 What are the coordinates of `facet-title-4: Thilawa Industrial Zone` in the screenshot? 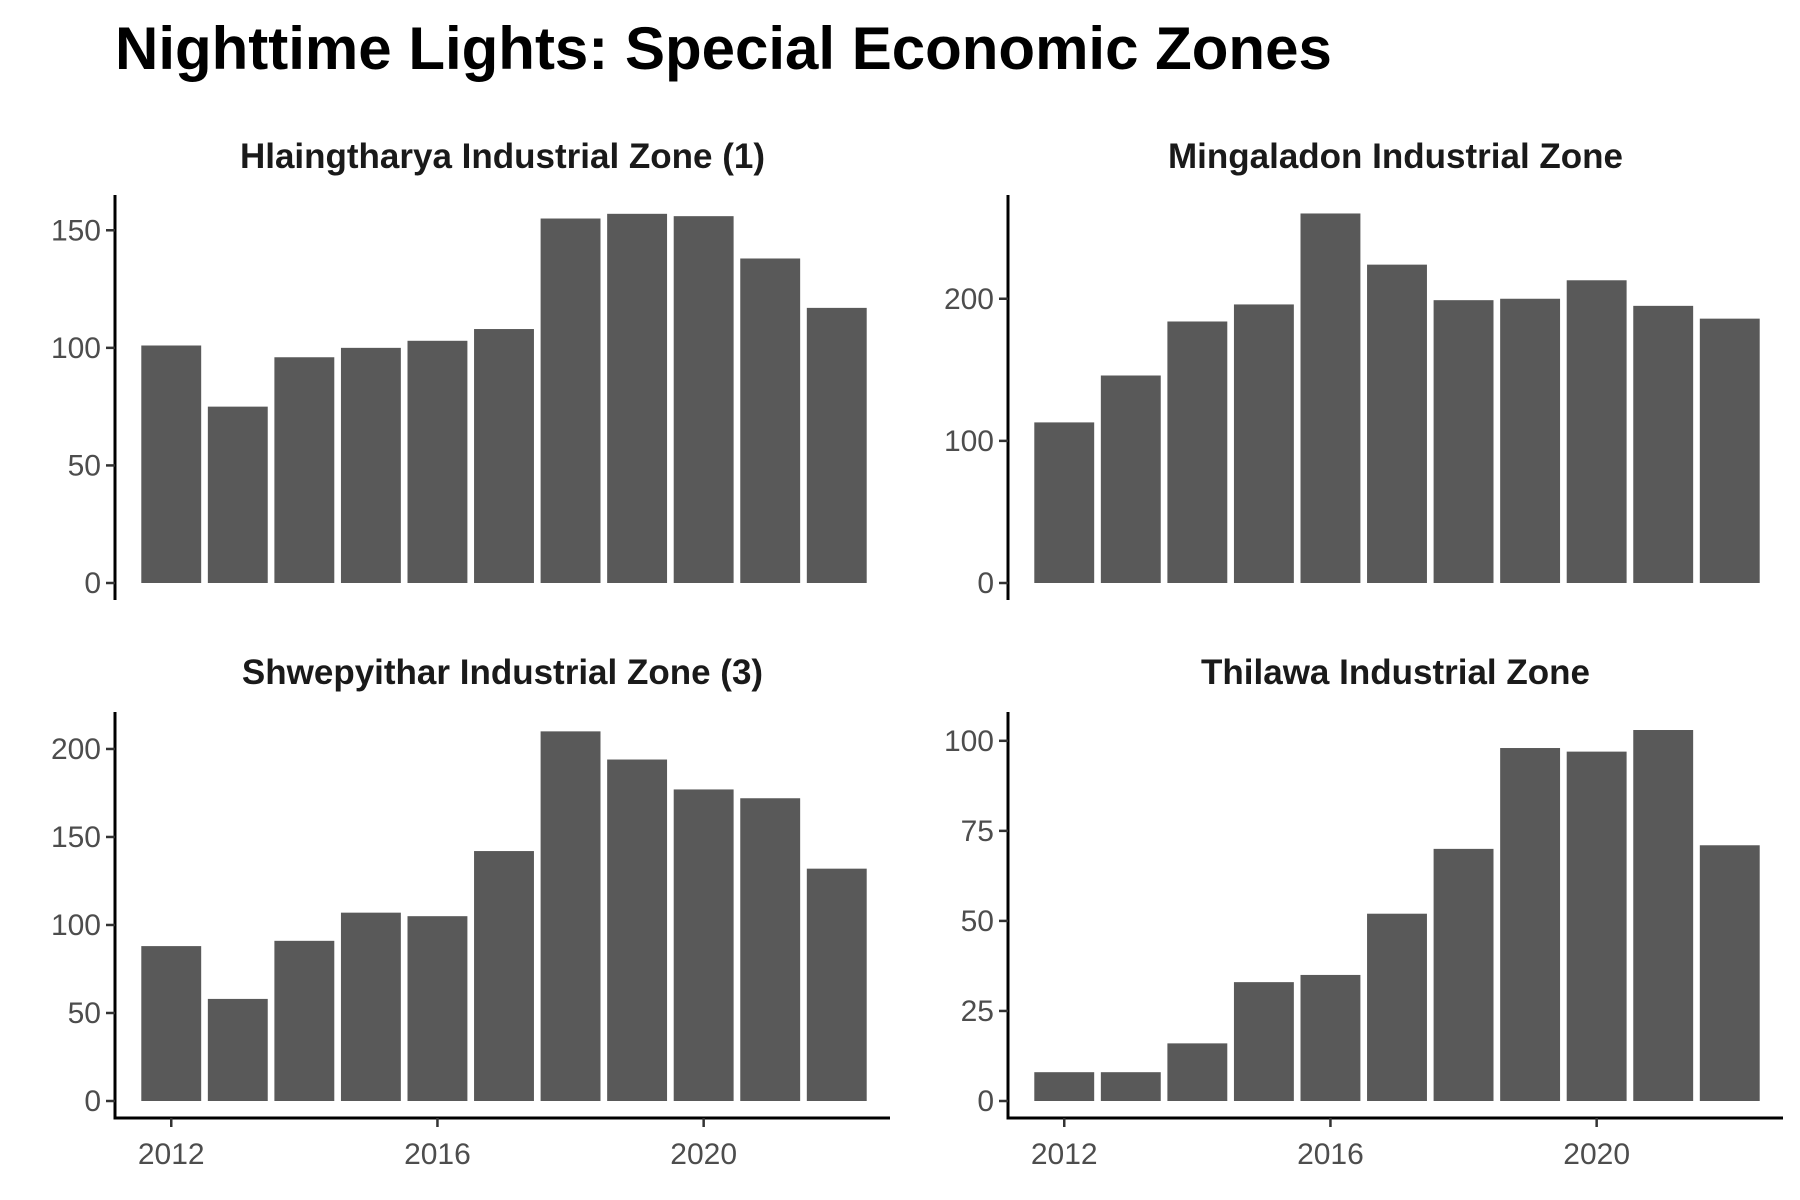 It's located at (1395, 672).